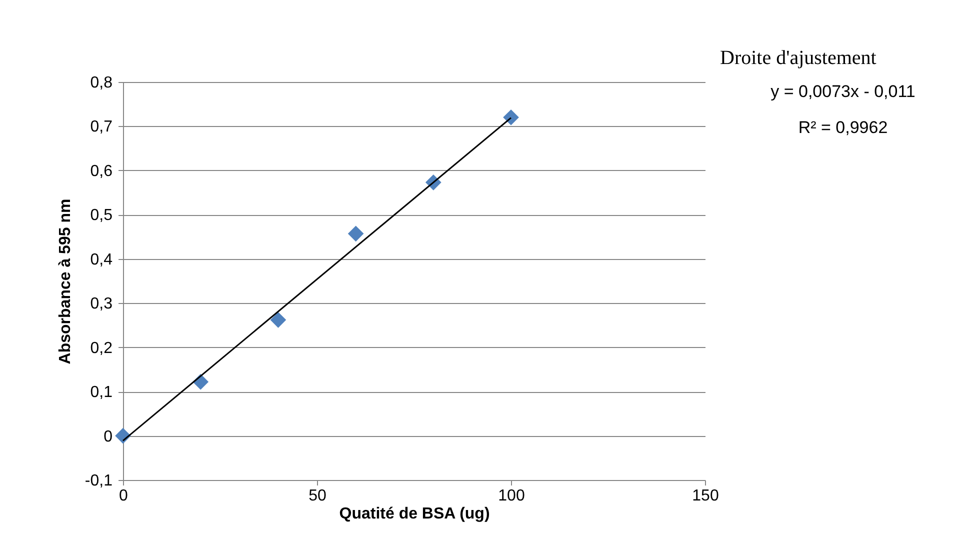  Describe the element at coordinates (414, 514) in the screenshot. I see `x-axis-title: Quatité de BSA (ug)` at that location.